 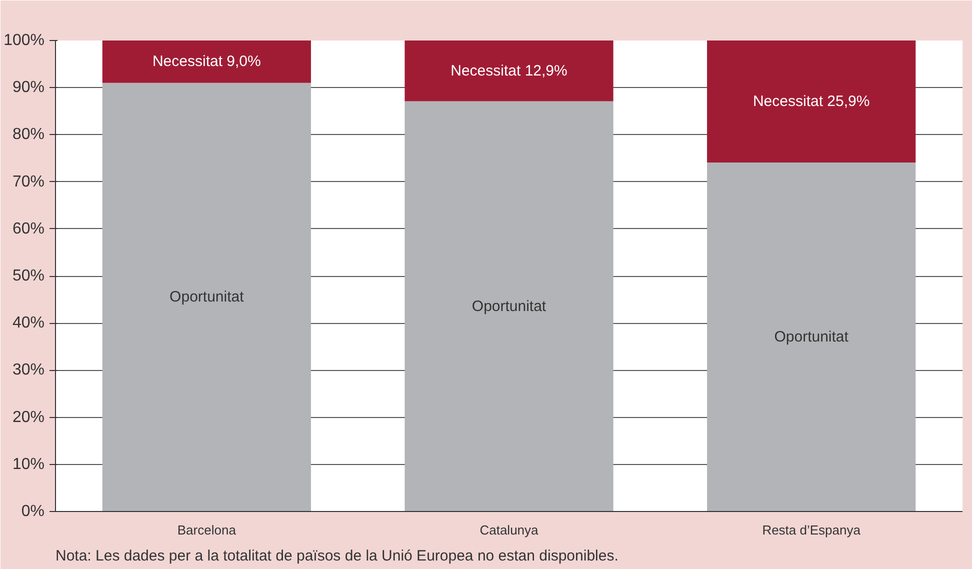 What do you see at coordinates (337, 556) in the screenshot?
I see `text: Nota: Les dades per a la totalitat de països de la Unió Europea no estan disponibles.` at bounding box center [337, 556].